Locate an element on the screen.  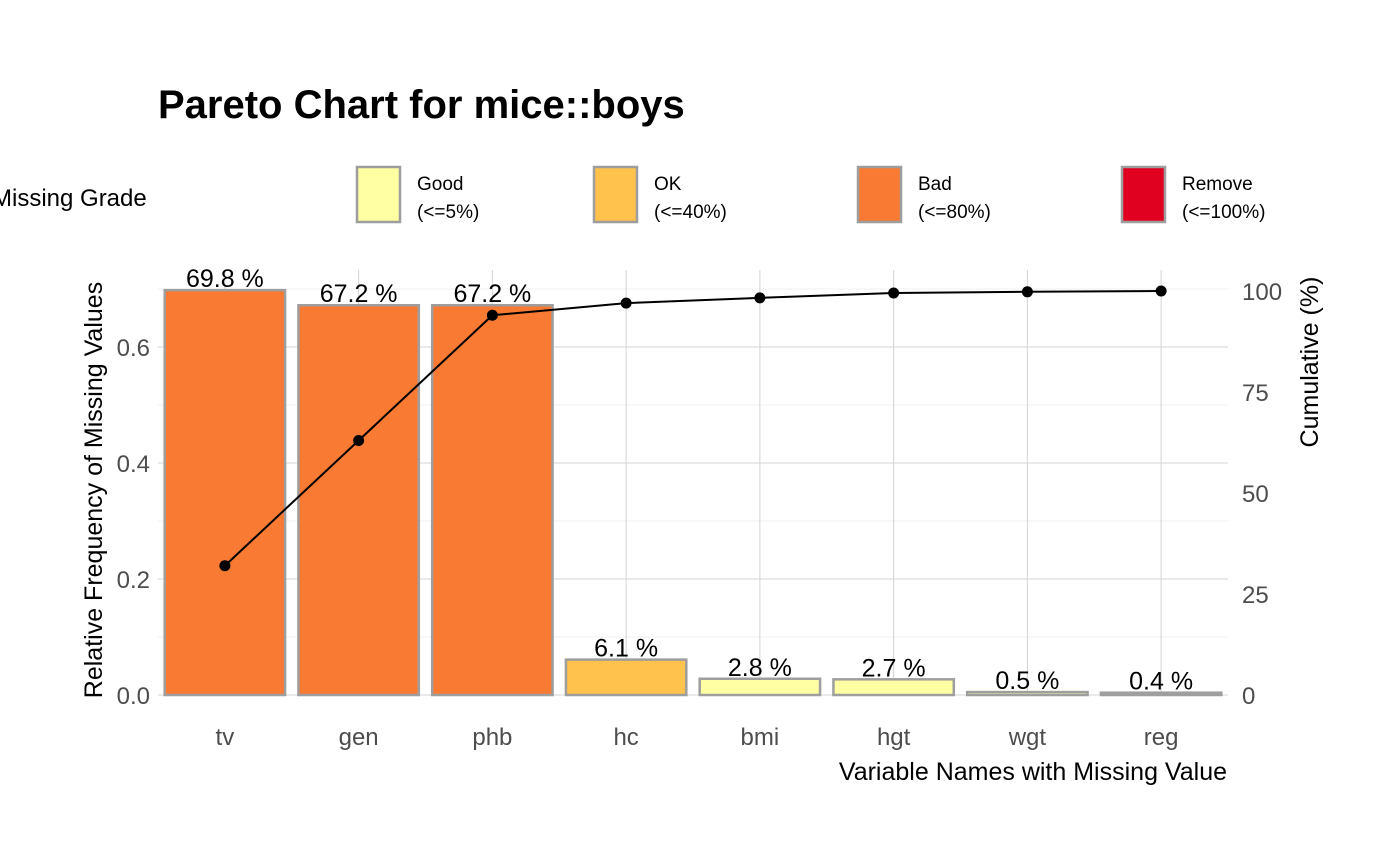
bar-label-tv: 69.8 % is located at coordinates (225, 279).